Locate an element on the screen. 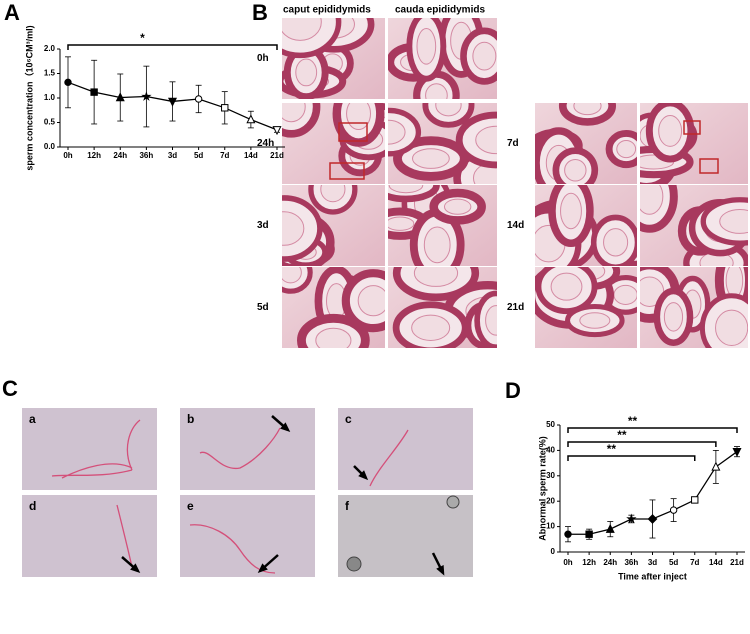 The width and height of the screenshot is (750, 634). x-axis-label: Time after inject is located at coordinates (652, 576).